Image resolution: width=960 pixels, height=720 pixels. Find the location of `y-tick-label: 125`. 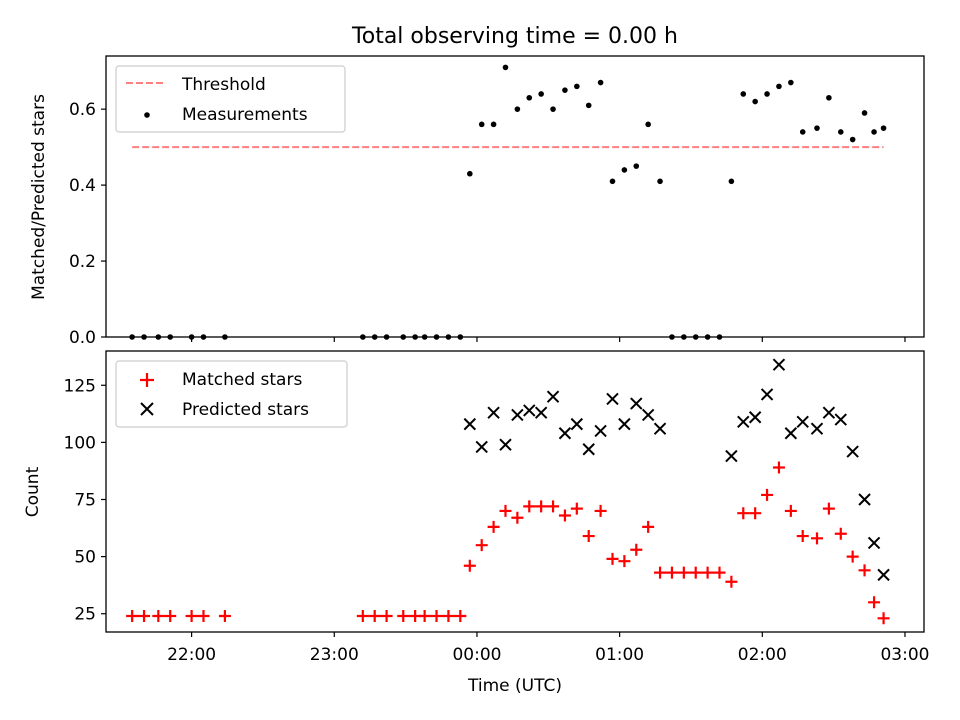

y-tick-label: 125 is located at coordinates (80, 386).